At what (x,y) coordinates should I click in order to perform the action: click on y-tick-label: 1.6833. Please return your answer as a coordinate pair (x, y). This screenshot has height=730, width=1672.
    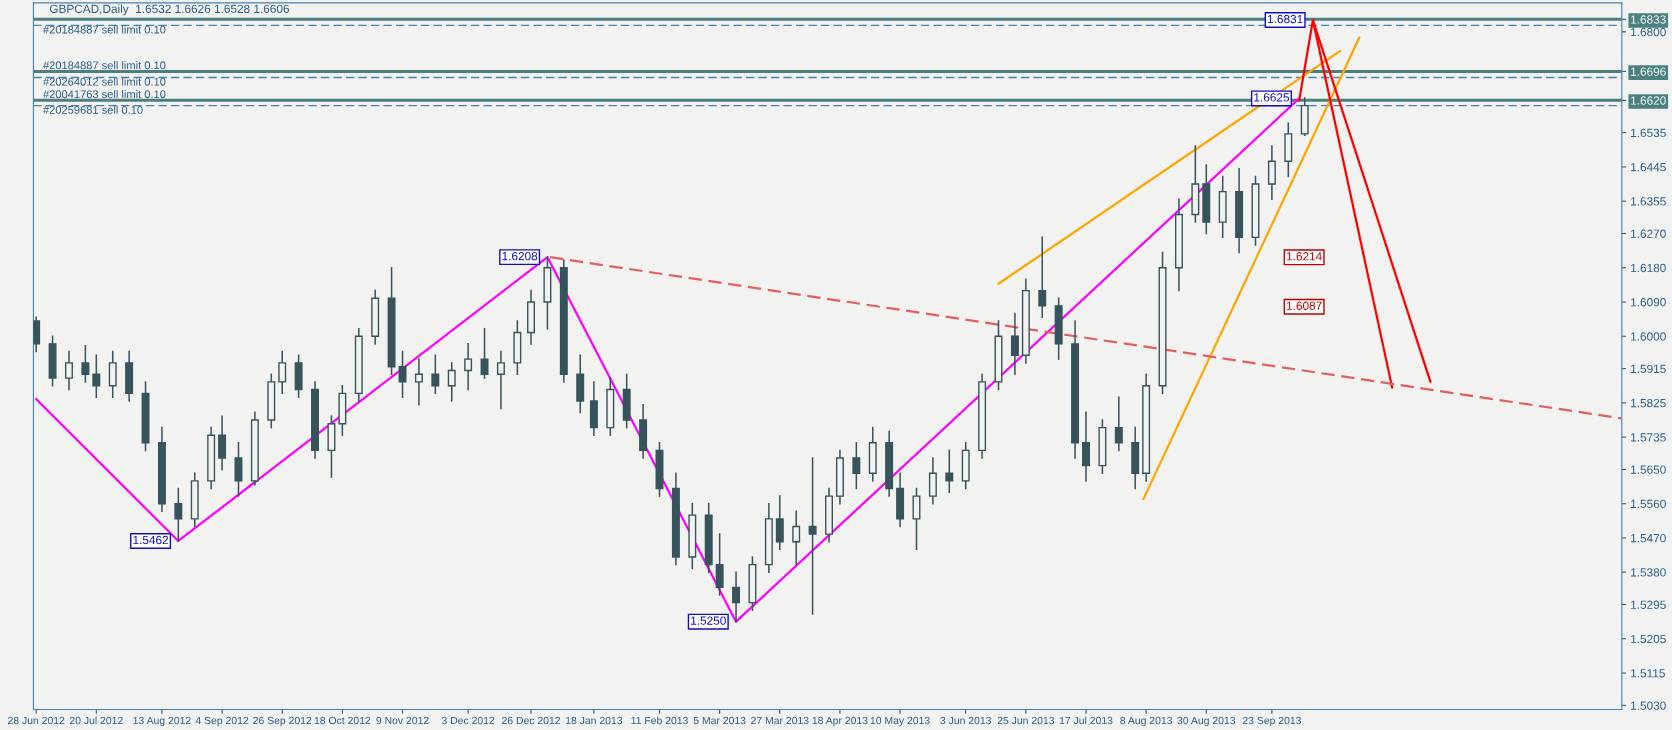
    Looking at the image, I should click on (1648, 19).